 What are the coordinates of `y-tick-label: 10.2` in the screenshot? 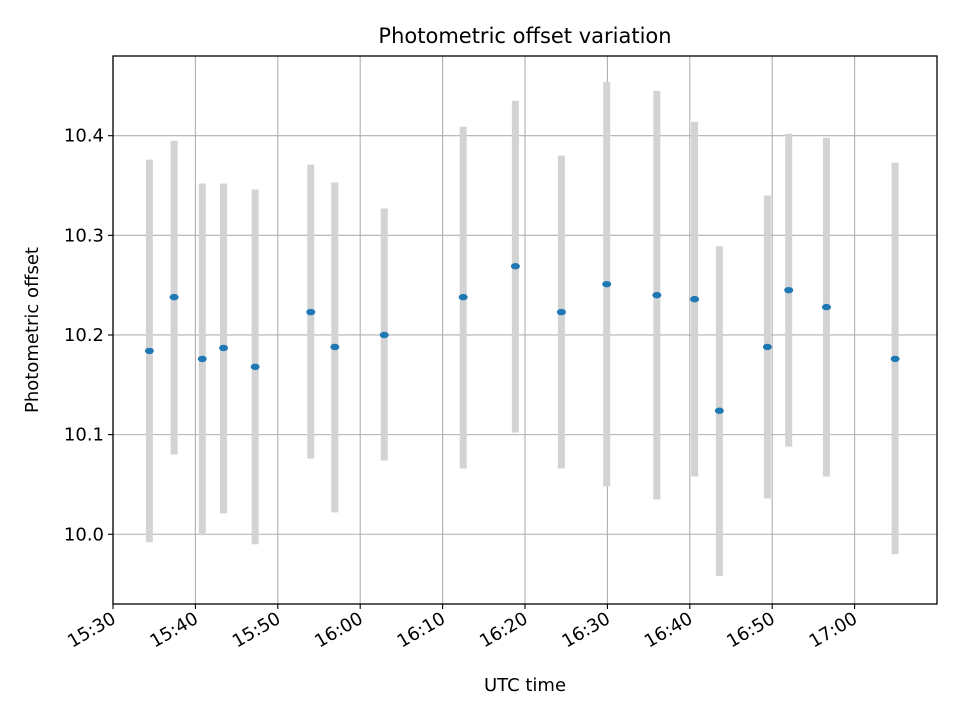 It's located at (84, 335).